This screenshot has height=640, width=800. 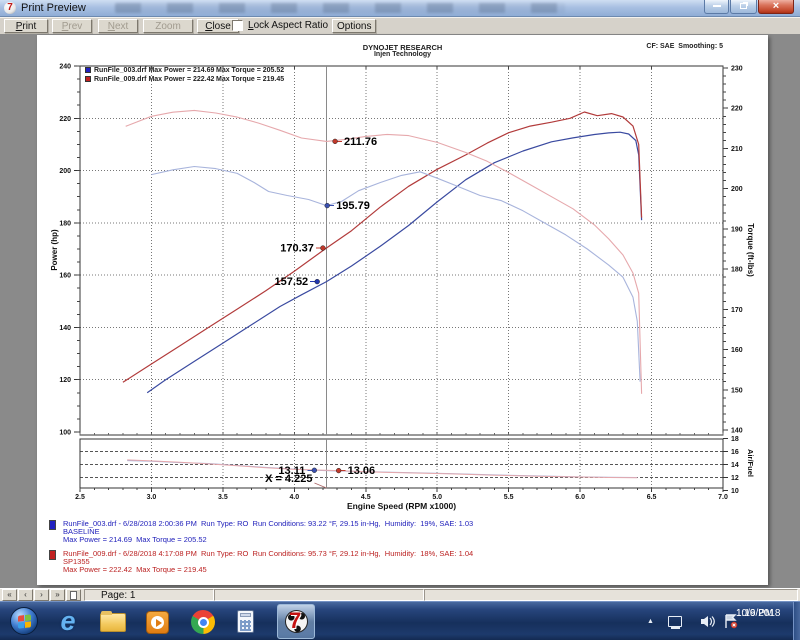 What do you see at coordinates (292, 282) in the screenshot?
I see `svg-text: 157.52` at bounding box center [292, 282].